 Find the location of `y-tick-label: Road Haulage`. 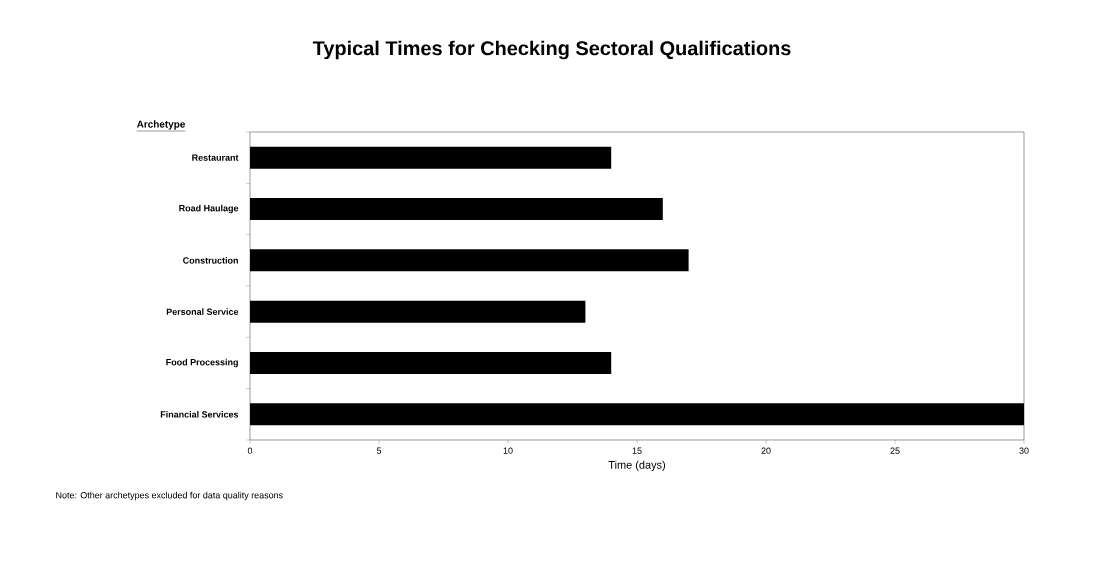

y-tick-label: Road Haulage is located at coordinates (209, 209).